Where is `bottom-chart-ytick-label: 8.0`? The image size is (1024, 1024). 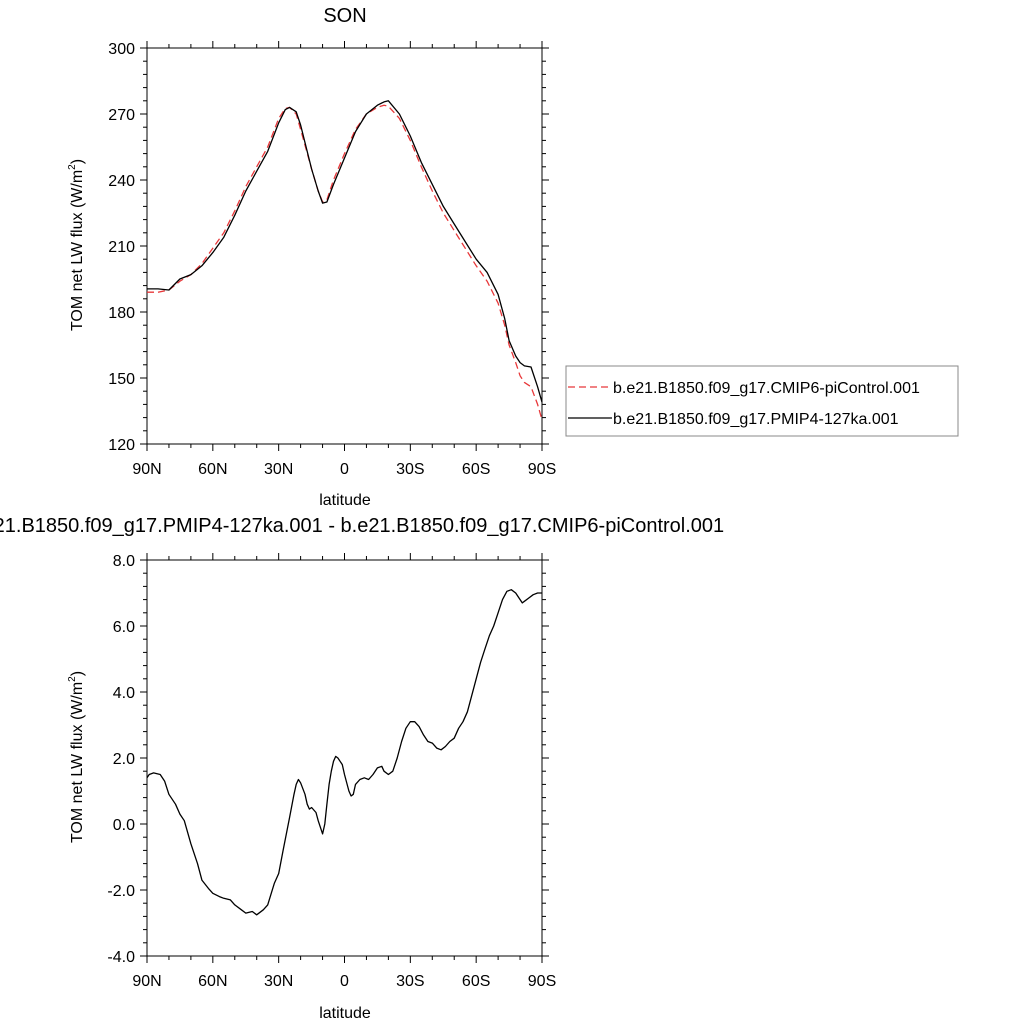 bottom-chart-ytick-label: 8.0 is located at coordinates (124, 561).